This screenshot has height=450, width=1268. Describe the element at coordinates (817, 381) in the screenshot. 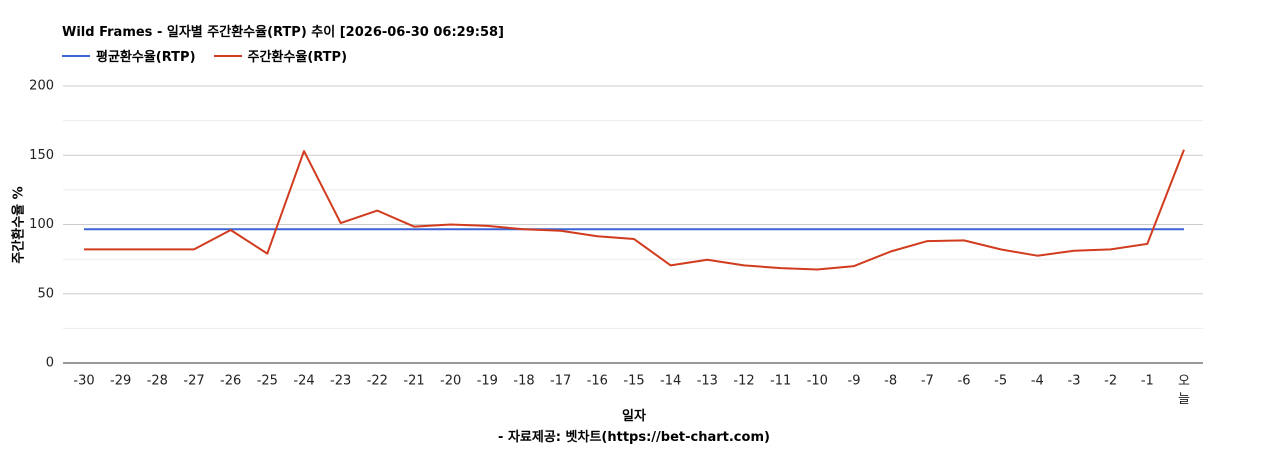

I see `x-tick-label: -10` at that location.